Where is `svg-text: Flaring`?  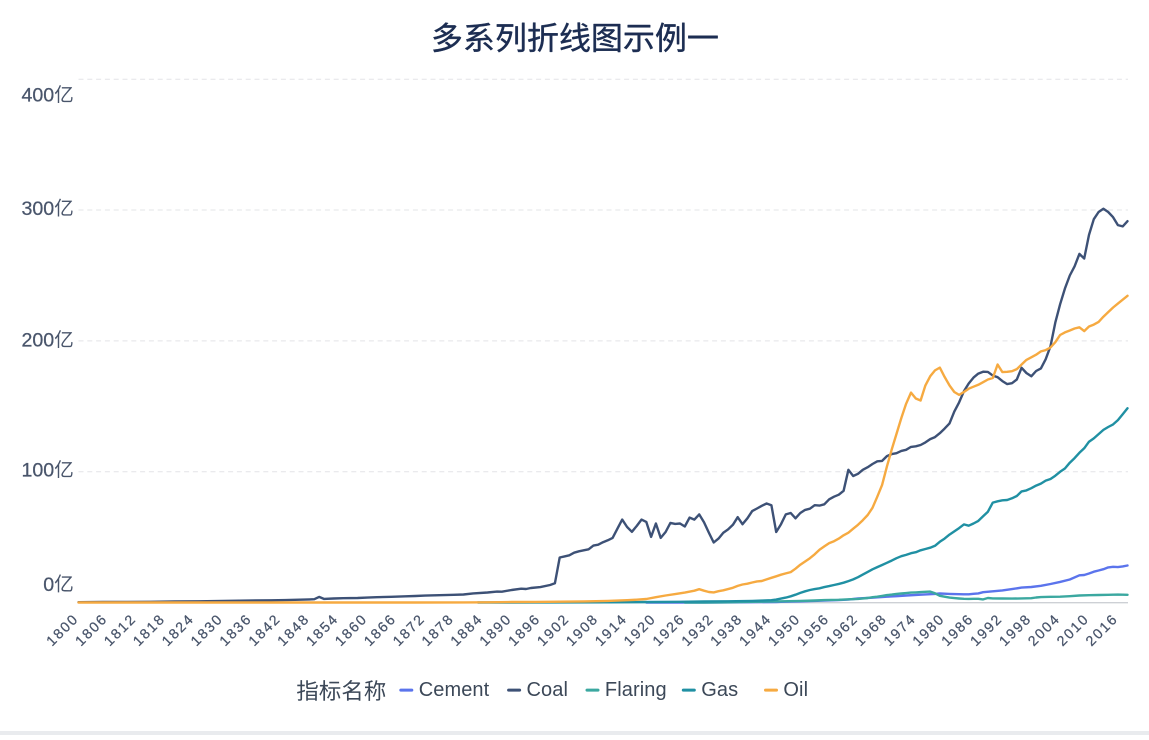 svg-text: Flaring is located at coordinates (636, 690).